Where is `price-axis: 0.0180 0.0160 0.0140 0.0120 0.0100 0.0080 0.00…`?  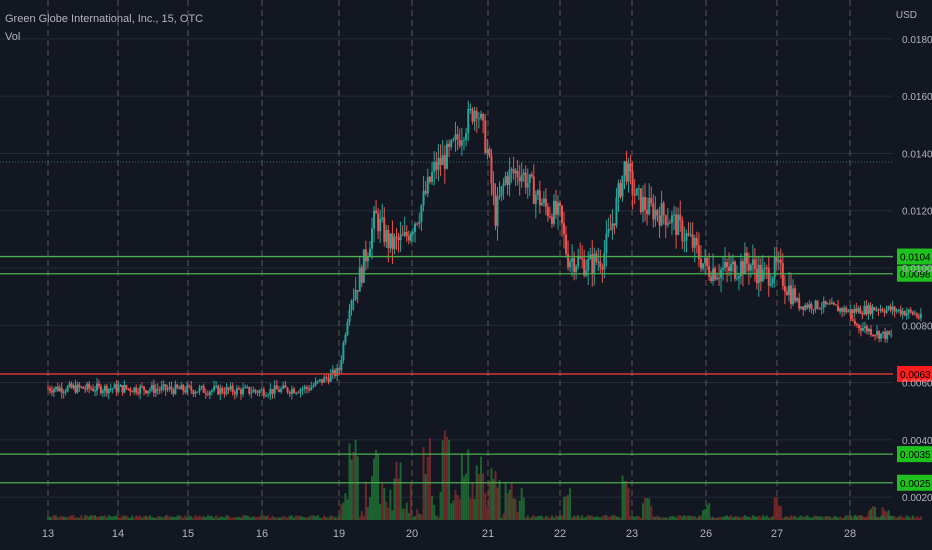
price-axis: 0.0180 0.0160 0.0140 0.0120 0.0100 0.0080 0.00… is located at coordinates (917, 269).